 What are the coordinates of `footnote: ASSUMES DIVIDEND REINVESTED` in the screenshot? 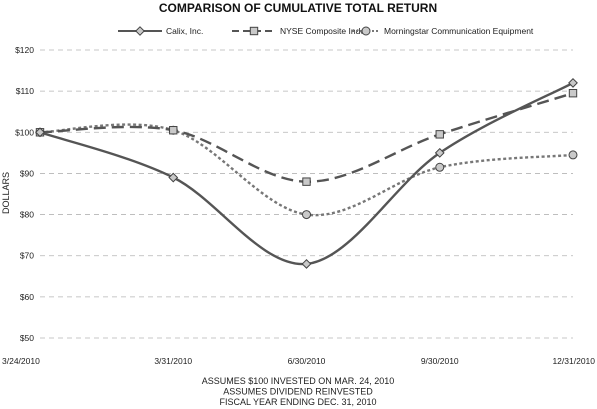 It's located at (298, 392).